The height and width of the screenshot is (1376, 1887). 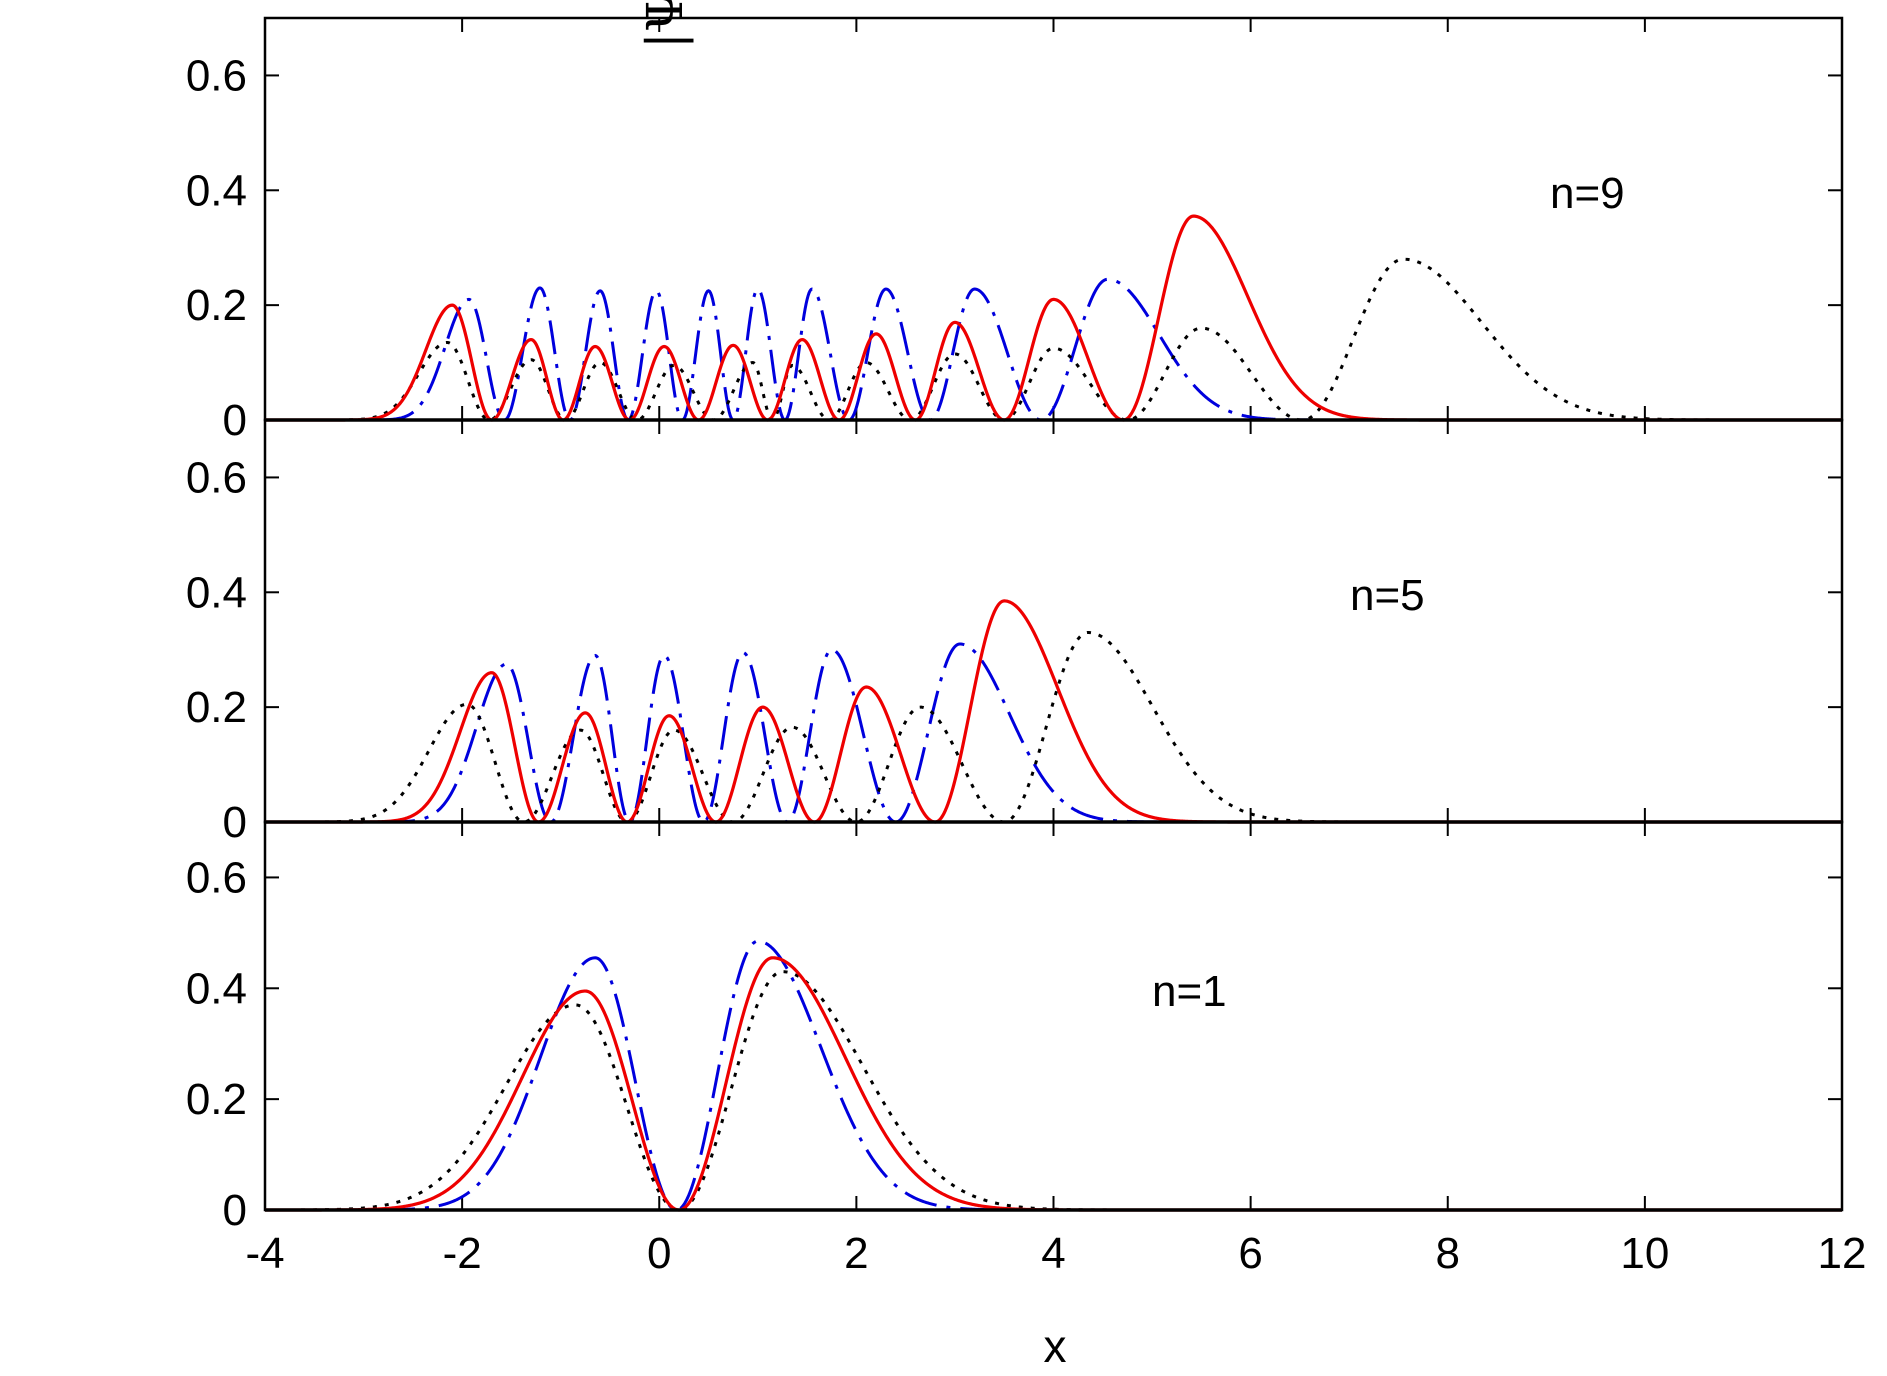 What do you see at coordinates (1053, 1253) in the screenshot?
I see `x-tick-label: 4` at bounding box center [1053, 1253].